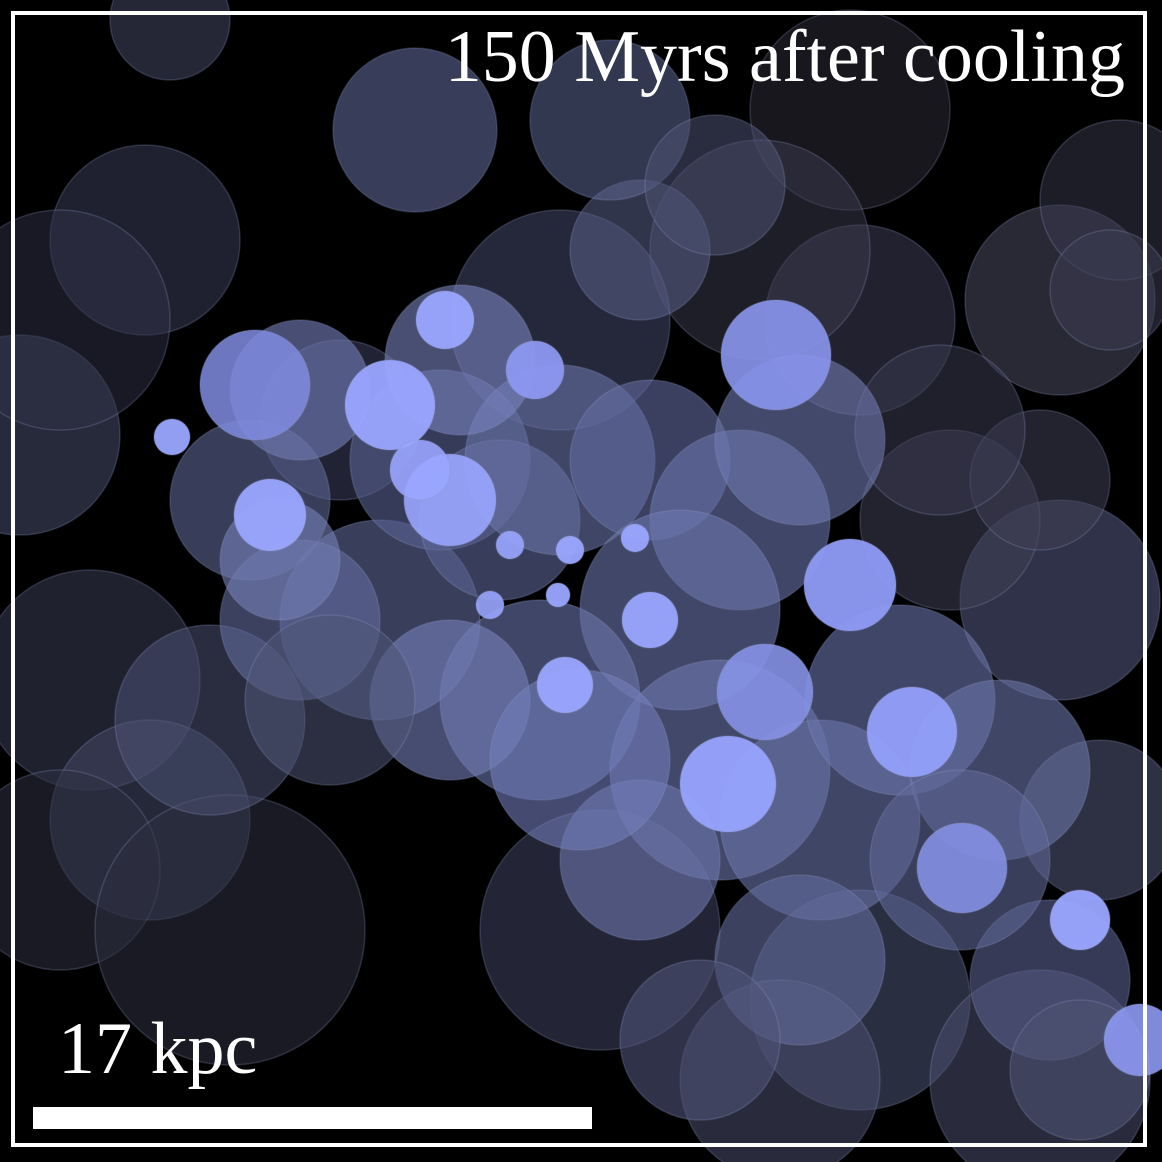 This screenshot has width=1162, height=1162. What do you see at coordinates (784, 57) in the screenshot?
I see `time-label: 150 Myrs after cooling` at bounding box center [784, 57].